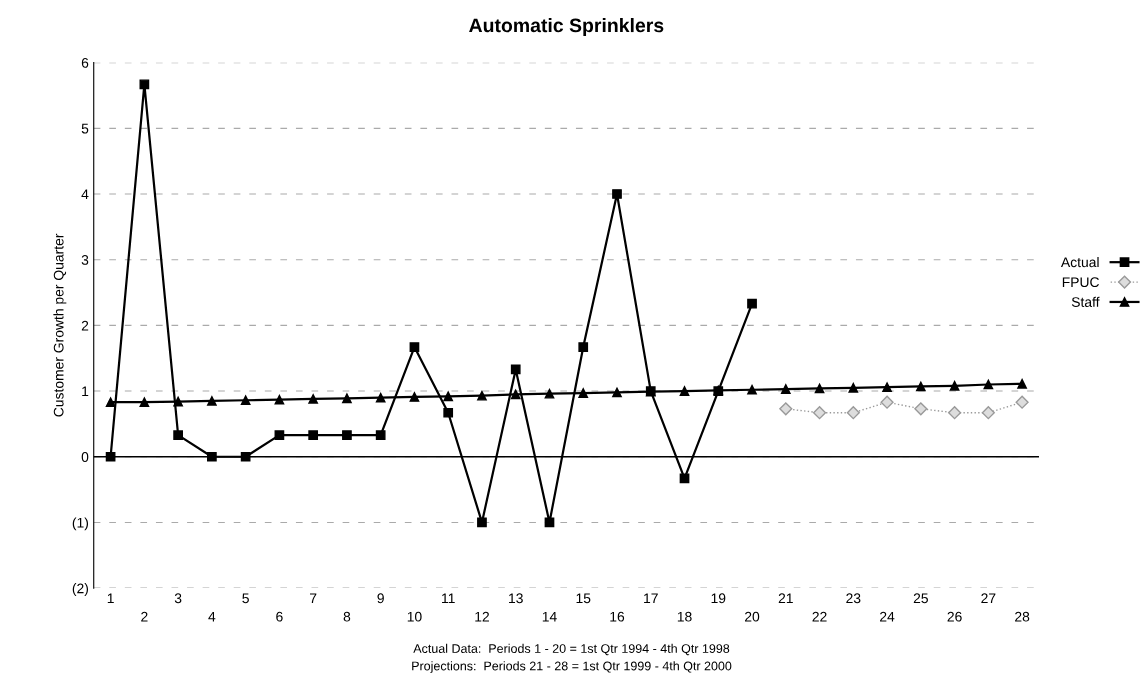 This screenshot has width=1143, height=696. What do you see at coordinates (819, 616) in the screenshot?
I see `x-tick-label: 22` at bounding box center [819, 616].